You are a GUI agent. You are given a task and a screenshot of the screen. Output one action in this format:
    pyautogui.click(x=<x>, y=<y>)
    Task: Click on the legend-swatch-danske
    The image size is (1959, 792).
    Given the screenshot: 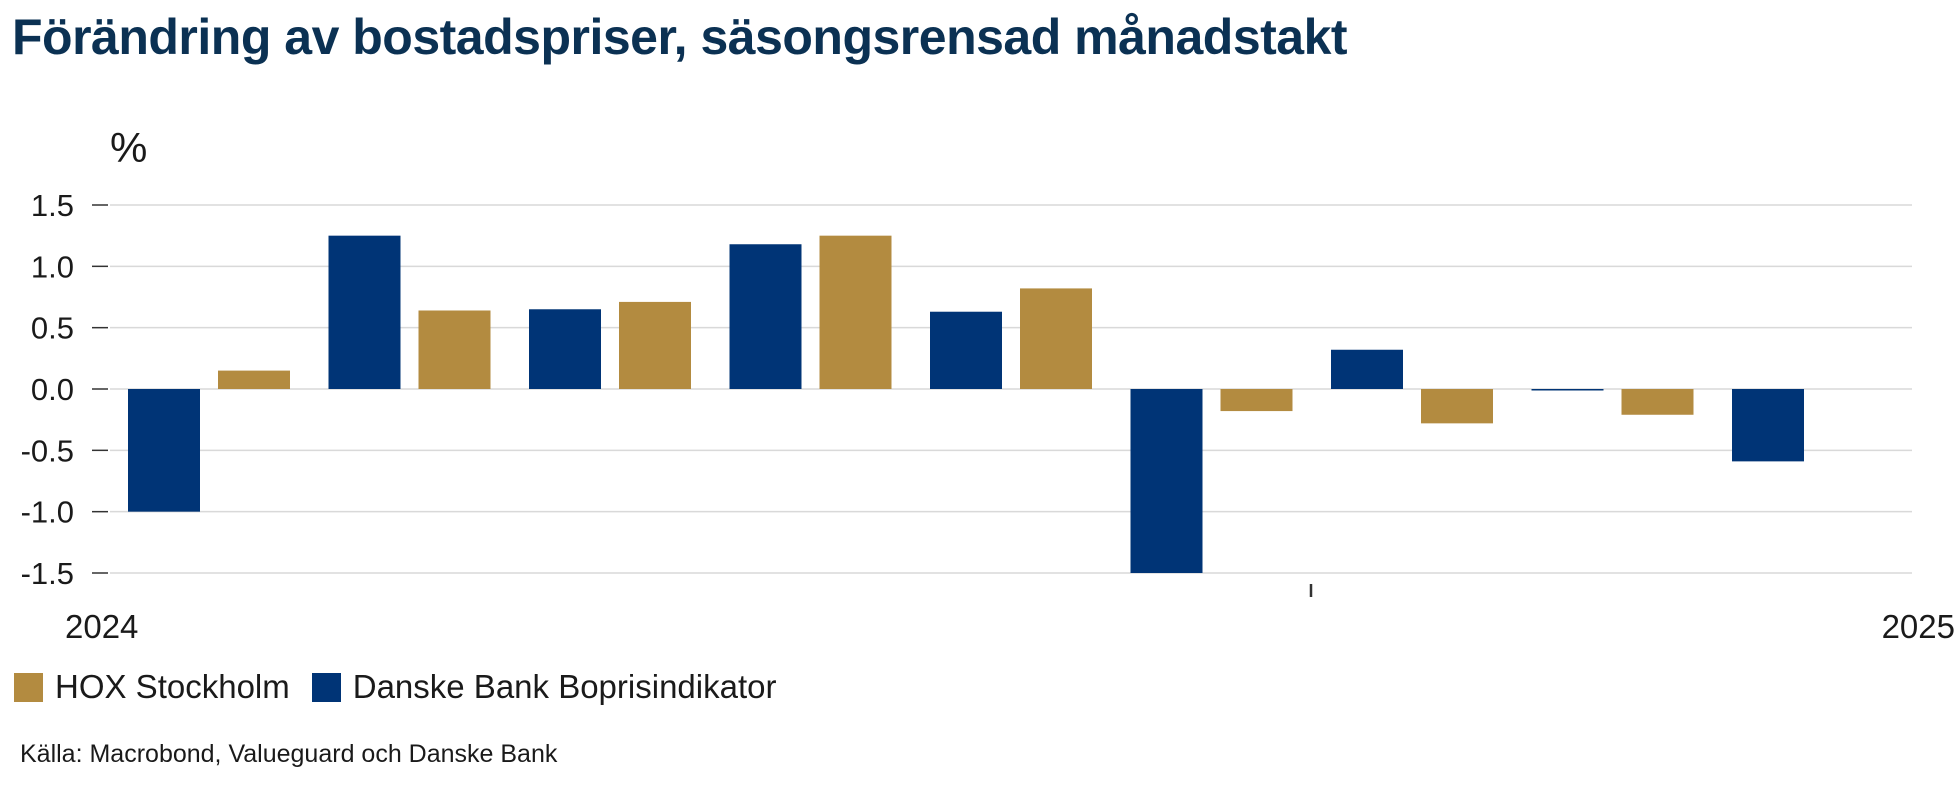 What is the action you would take?
    pyautogui.click(x=326, y=687)
    